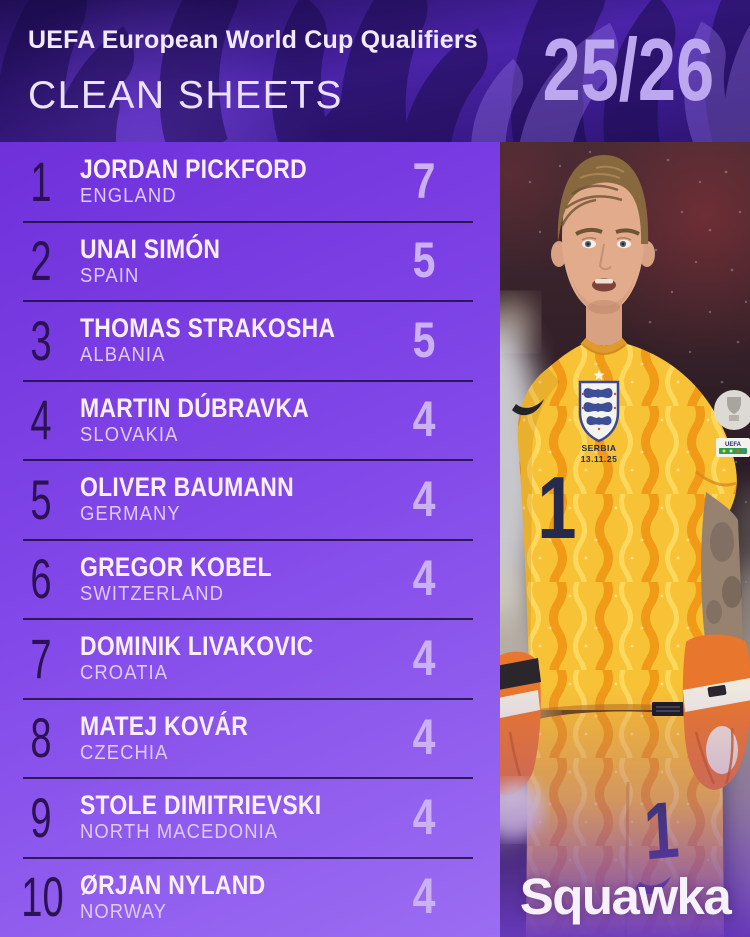 The height and width of the screenshot is (937, 750). What do you see at coordinates (424, 180) in the screenshot?
I see `clean-sheet-count: 7` at bounding box center [424, 180].